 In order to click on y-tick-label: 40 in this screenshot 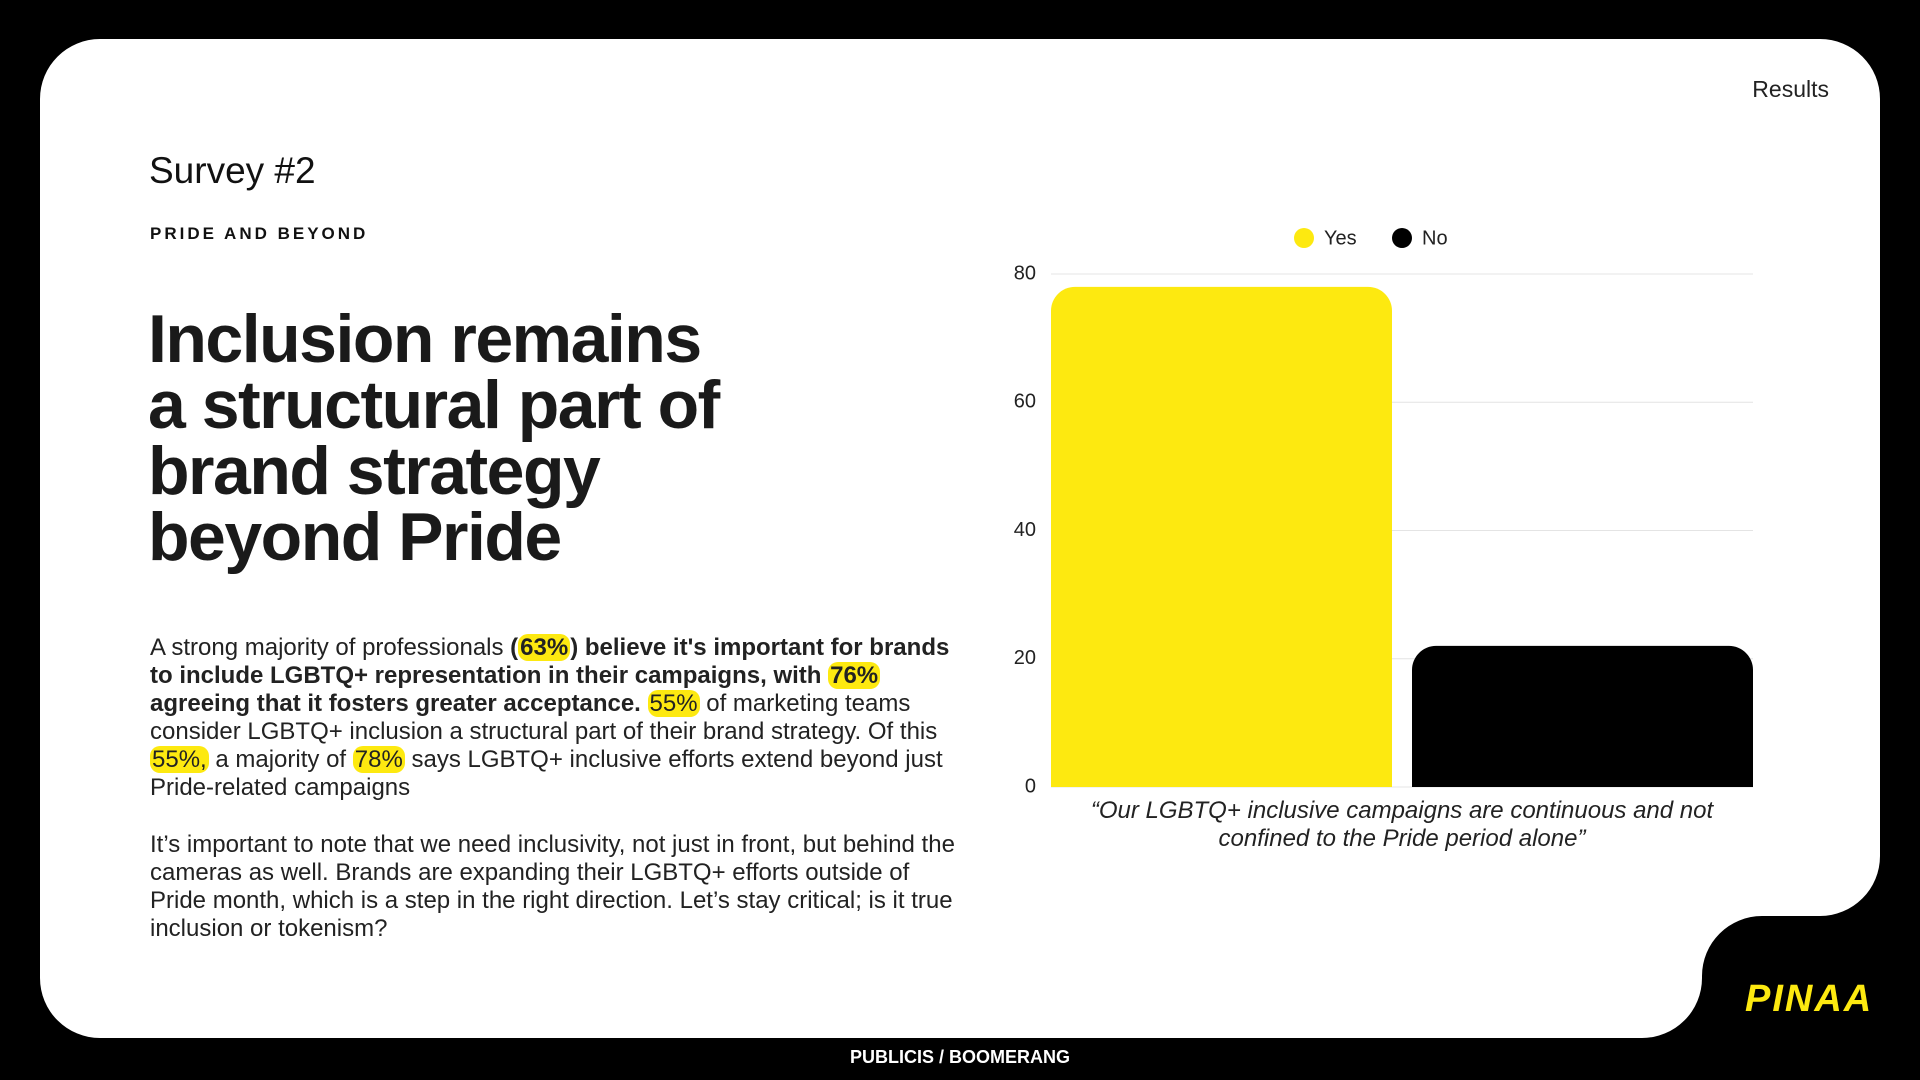, I will do `click(1025, 530)`.